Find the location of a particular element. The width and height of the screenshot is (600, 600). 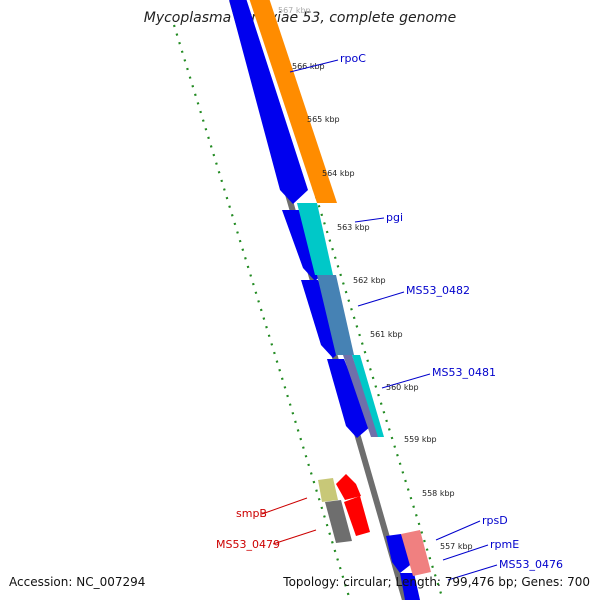

gene-label-pgi: pgi is located at coordinates (394, 217).